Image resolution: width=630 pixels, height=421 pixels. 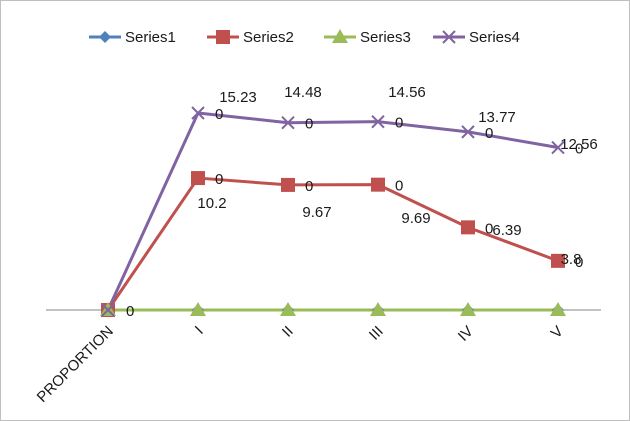 What do you see at coordinates (211, 203) in the screenshot?
I see `data-label: 10.2` at bounding box center [211, 203].